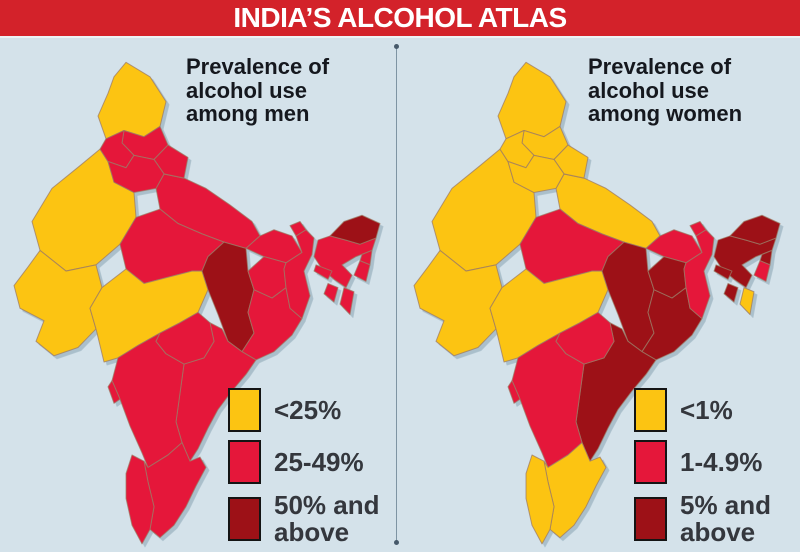 Image resolution: width=800 pixels, height=552 pixels. I want to click on legend-row-men-mid: 25-49%, so click(310, 462).